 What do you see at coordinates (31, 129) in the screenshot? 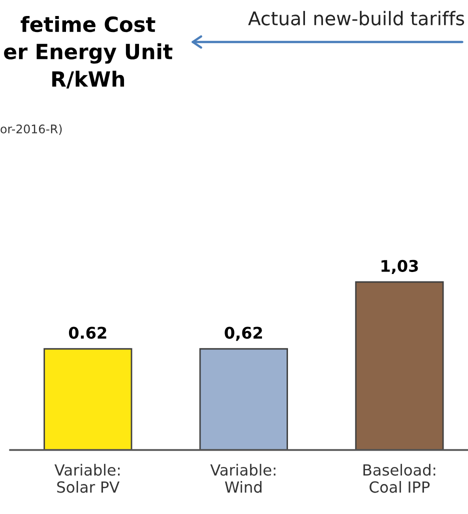
I see `chart-subtitle: or-2016-R)` at bounding box center [31, 129].